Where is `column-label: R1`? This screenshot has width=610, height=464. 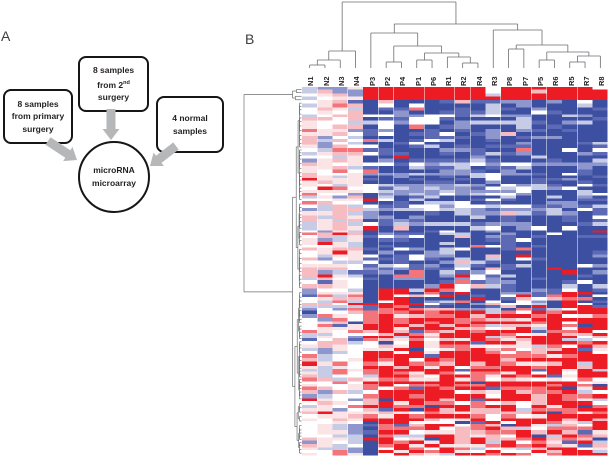
column-label: R1 is located at coordinates (449, 81).